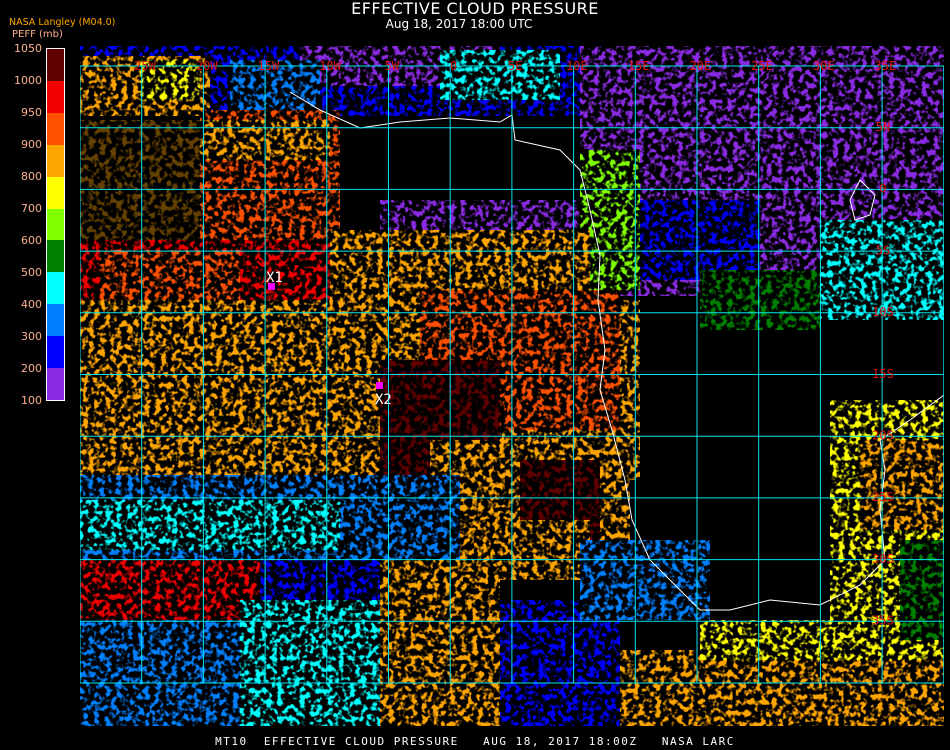 The image size is (950, 750). What do you see at coordinates (886, 66) in the screenshot?
I see `longitude-label: 35E` at bounding box center [886, 66].